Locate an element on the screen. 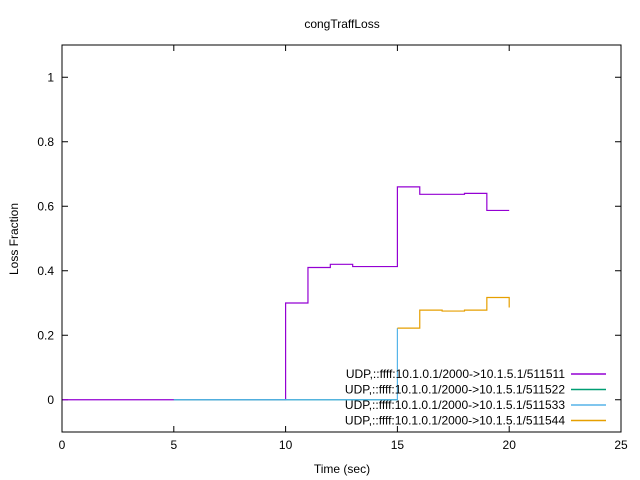 Image resolution: width=640 pixels, height=480 pixels. y-tick-label: 0 is located at coordinates (50, 400).